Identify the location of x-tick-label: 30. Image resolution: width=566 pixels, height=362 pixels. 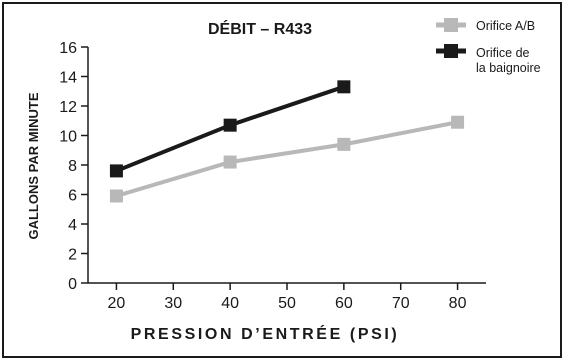
(173, 303).